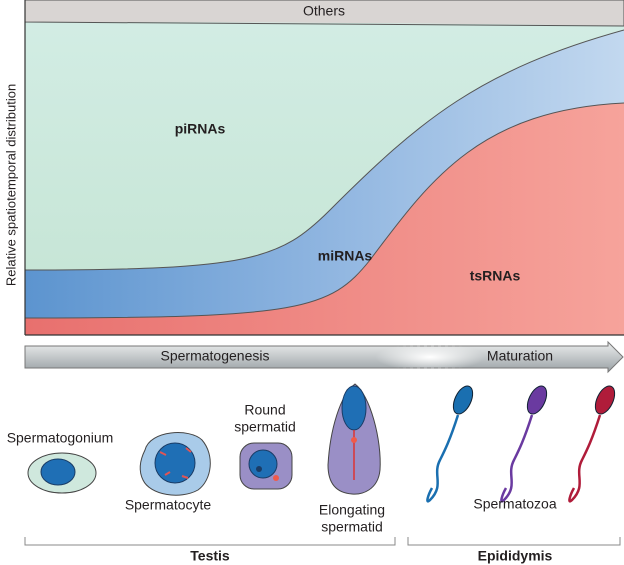 This screenshot has width=624, height=565. Describe the element at coordinates (514, 504) in the screenshot. I see `cell-label: Spermatozoa` at that location.